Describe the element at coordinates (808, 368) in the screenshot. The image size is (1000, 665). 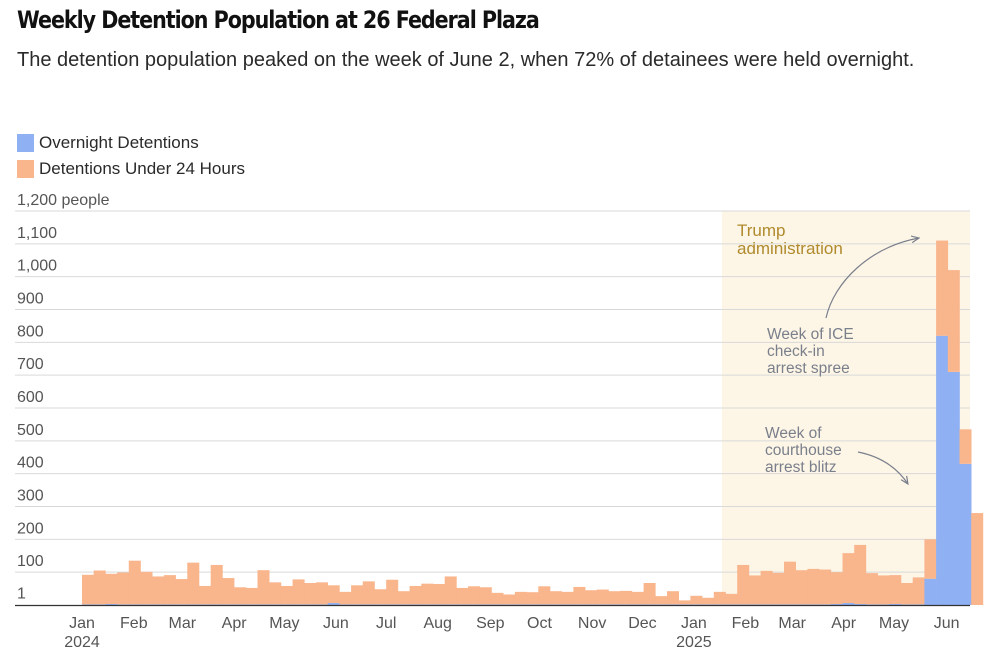
I see `annotation-ice-line: arrest spree` at that location.